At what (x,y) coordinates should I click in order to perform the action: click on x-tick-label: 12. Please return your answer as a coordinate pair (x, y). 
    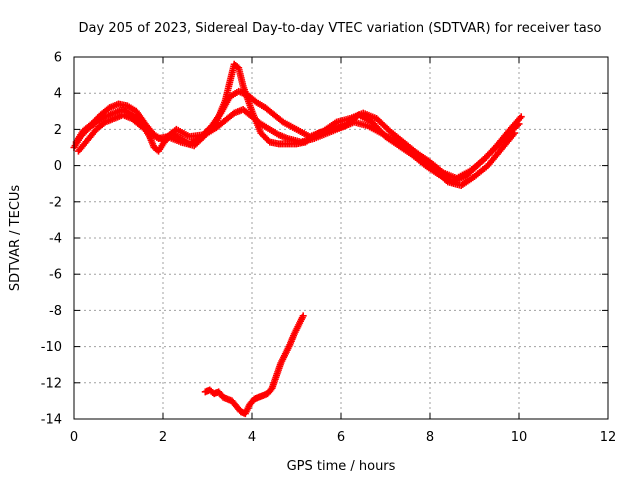
    Looking at the image, I should click on (608, 437).